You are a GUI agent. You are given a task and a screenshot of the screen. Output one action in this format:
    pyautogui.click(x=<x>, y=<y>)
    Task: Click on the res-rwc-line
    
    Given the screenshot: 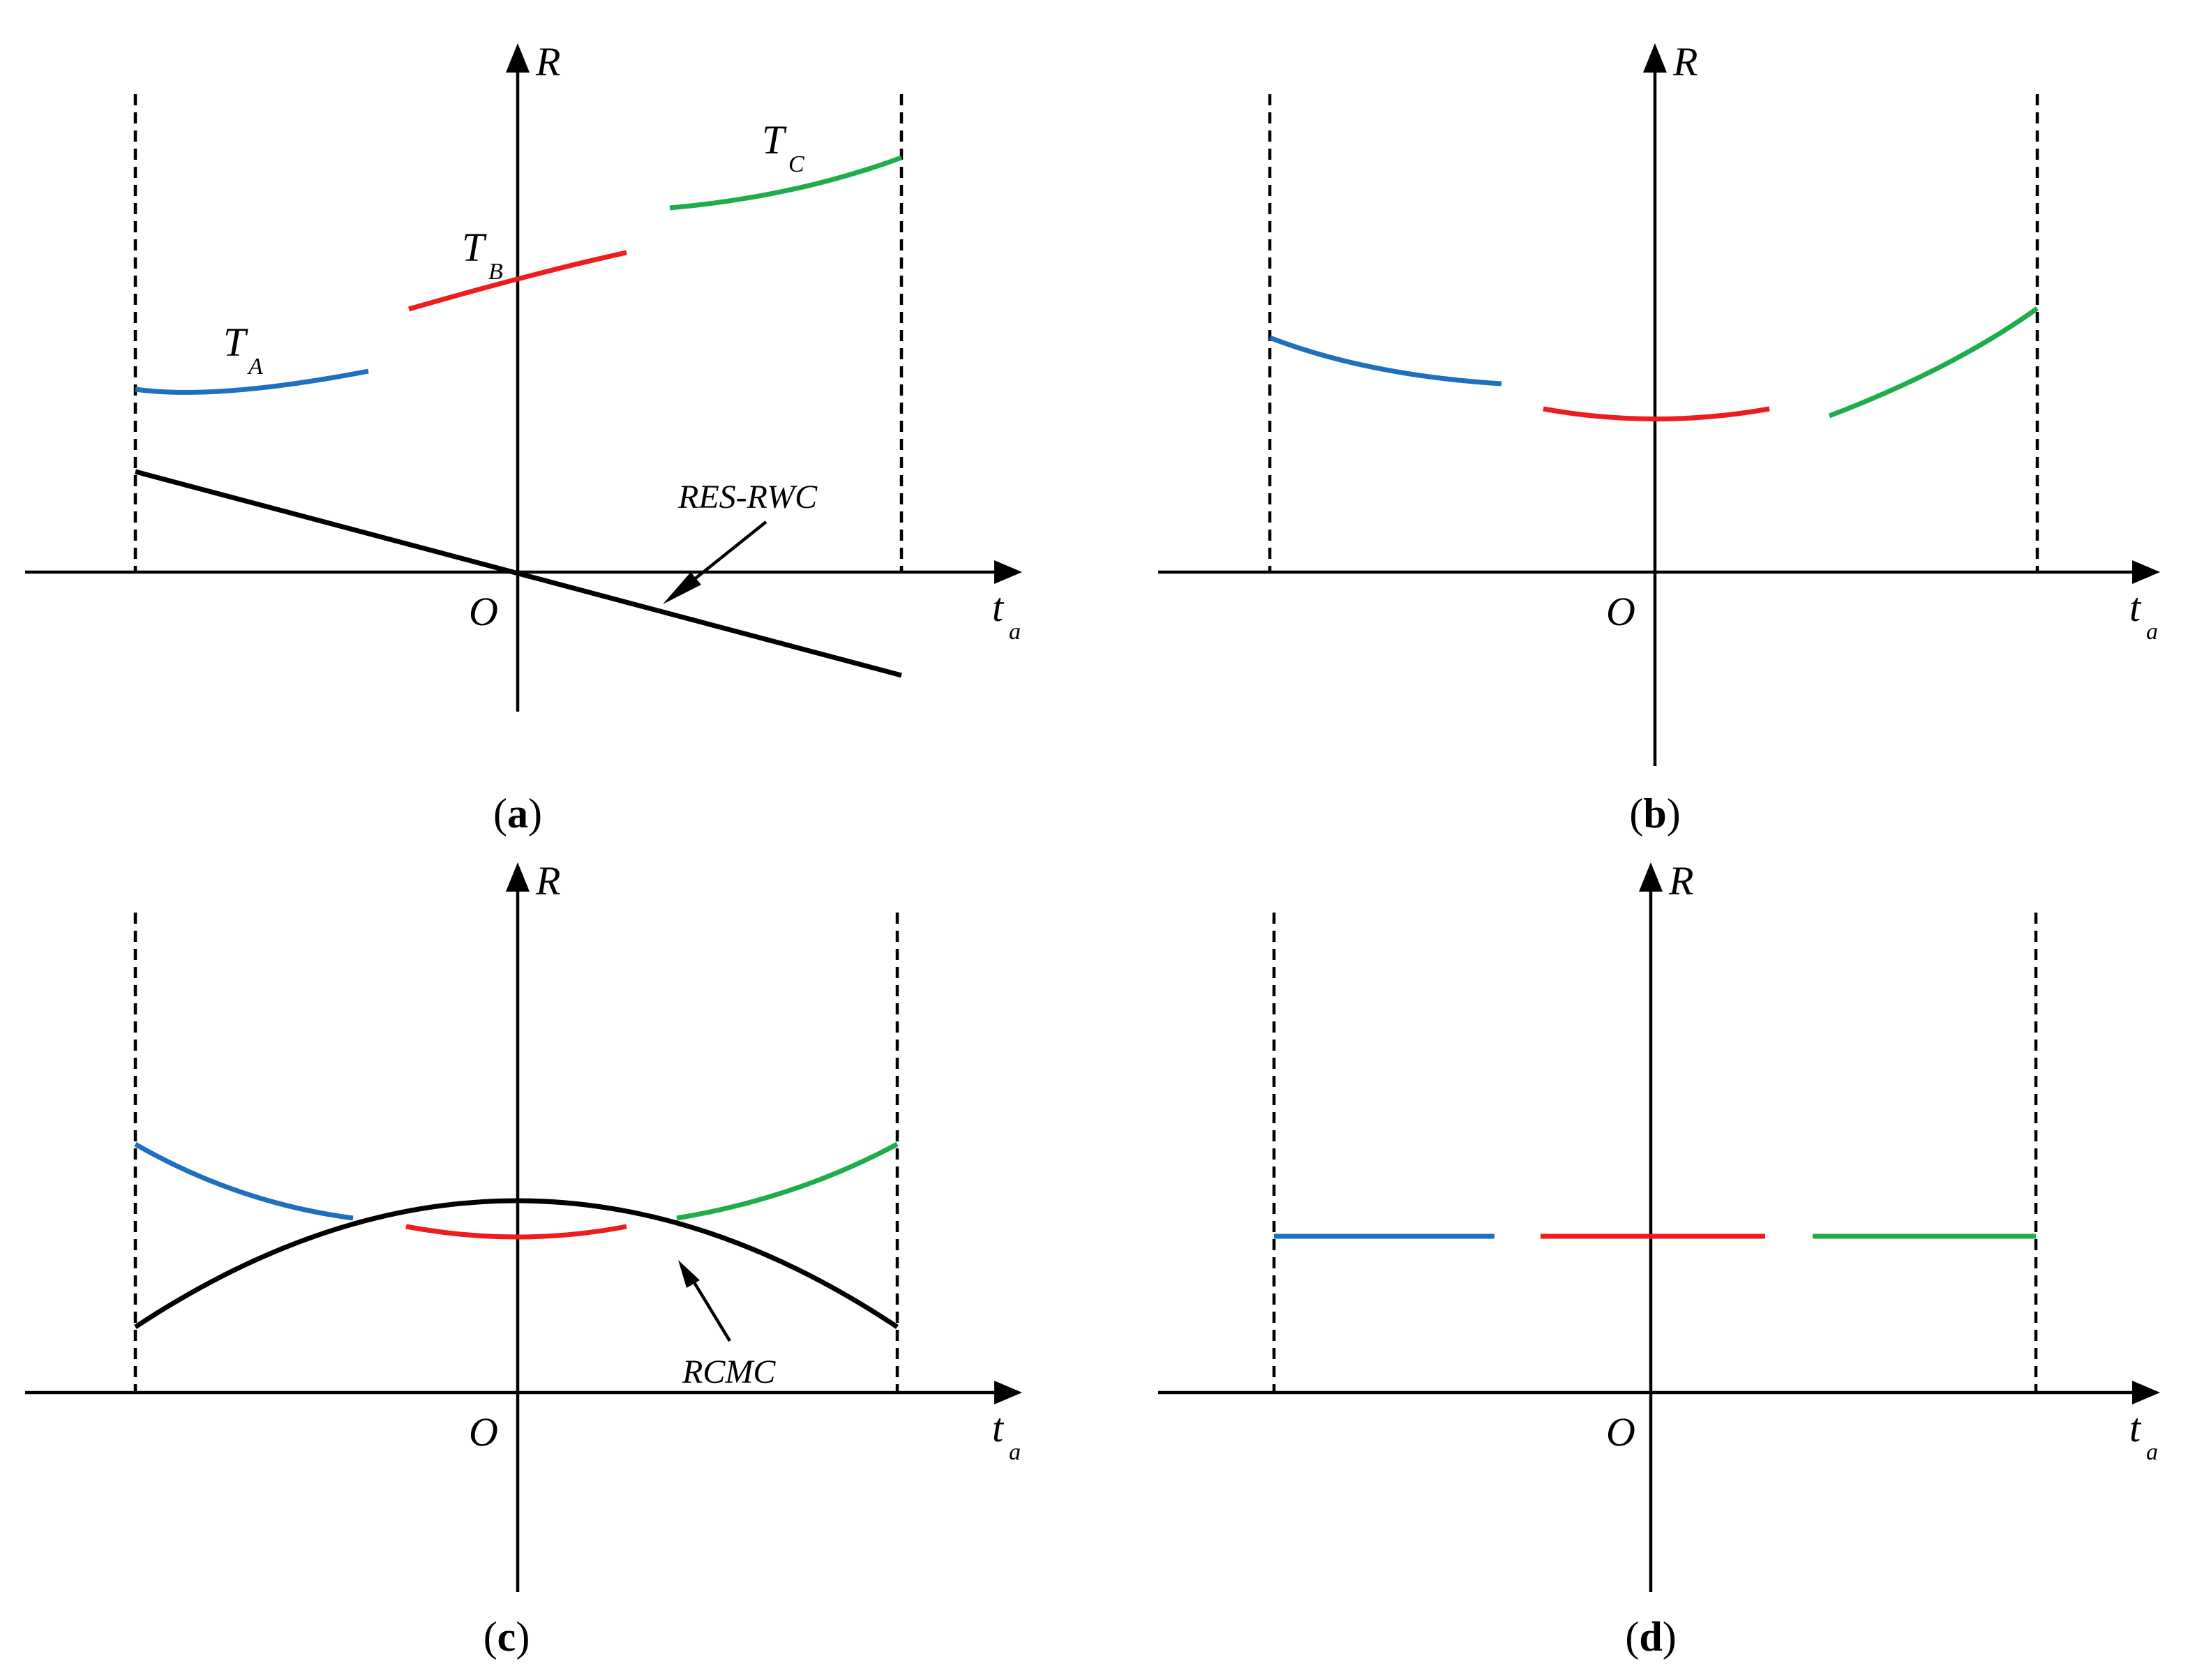 What is the action you would take?
    pyautogui.click(x=518, y=573)
    